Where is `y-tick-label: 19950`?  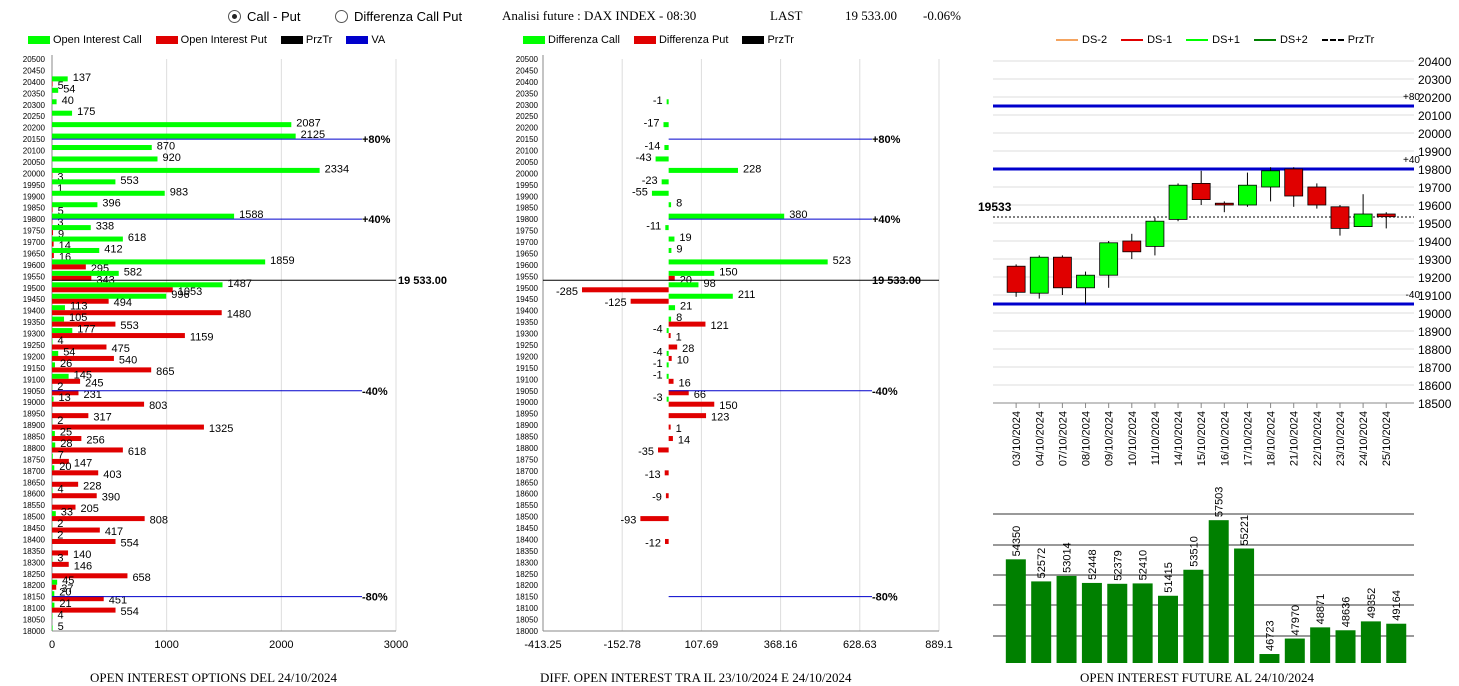
y-tick-label: 19950 is located at coordinates (527, 185).